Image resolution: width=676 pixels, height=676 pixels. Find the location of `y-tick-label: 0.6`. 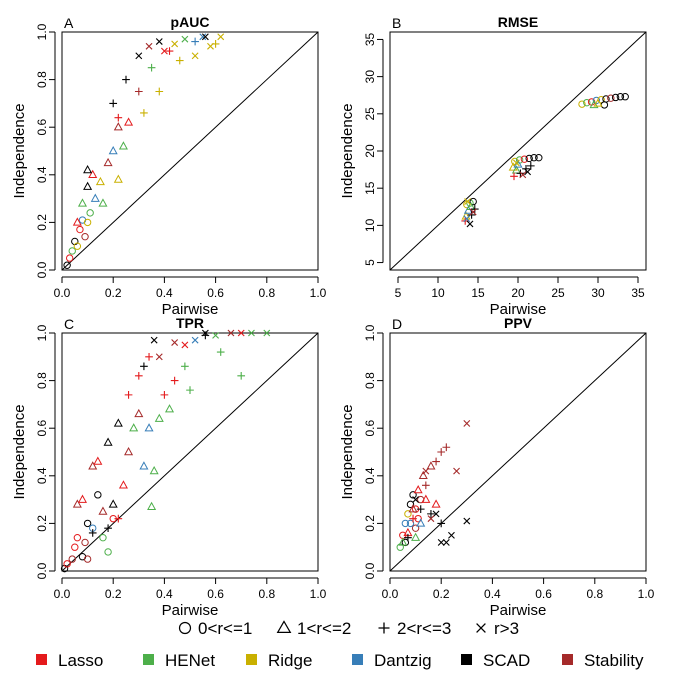

y-tick-label: 0.6 is located at coordinates (42, 127).